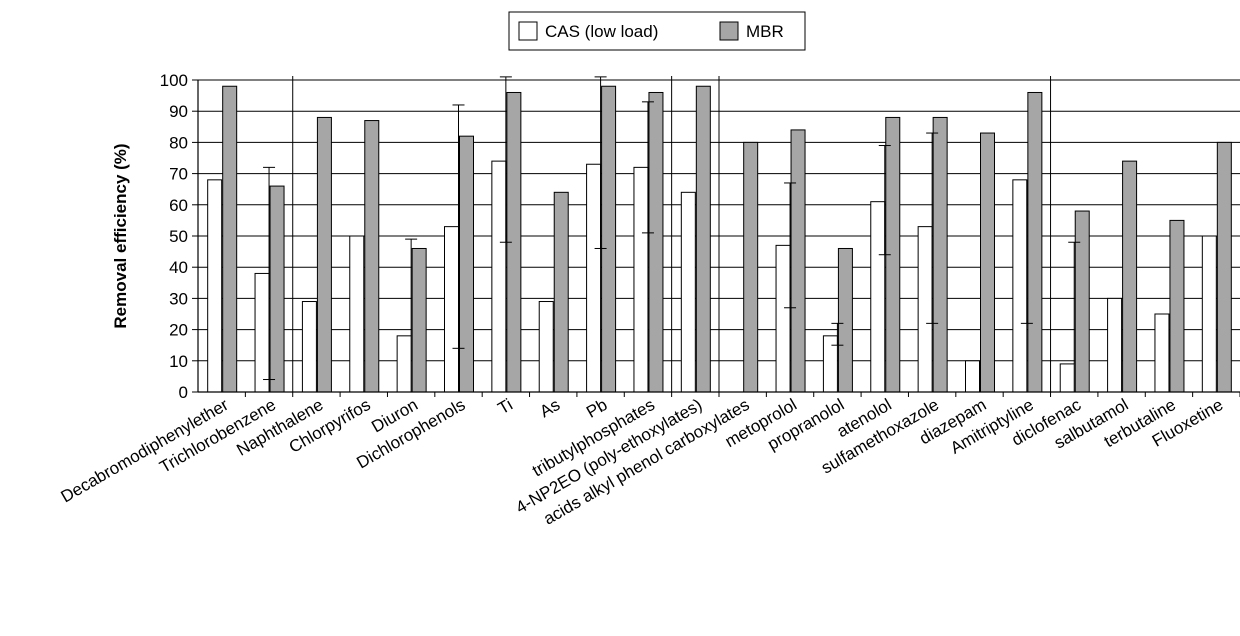  I want to click on y-tick-labels: 0 10 20 30 40 50 60 70 80 90 100, so click(174, 236).